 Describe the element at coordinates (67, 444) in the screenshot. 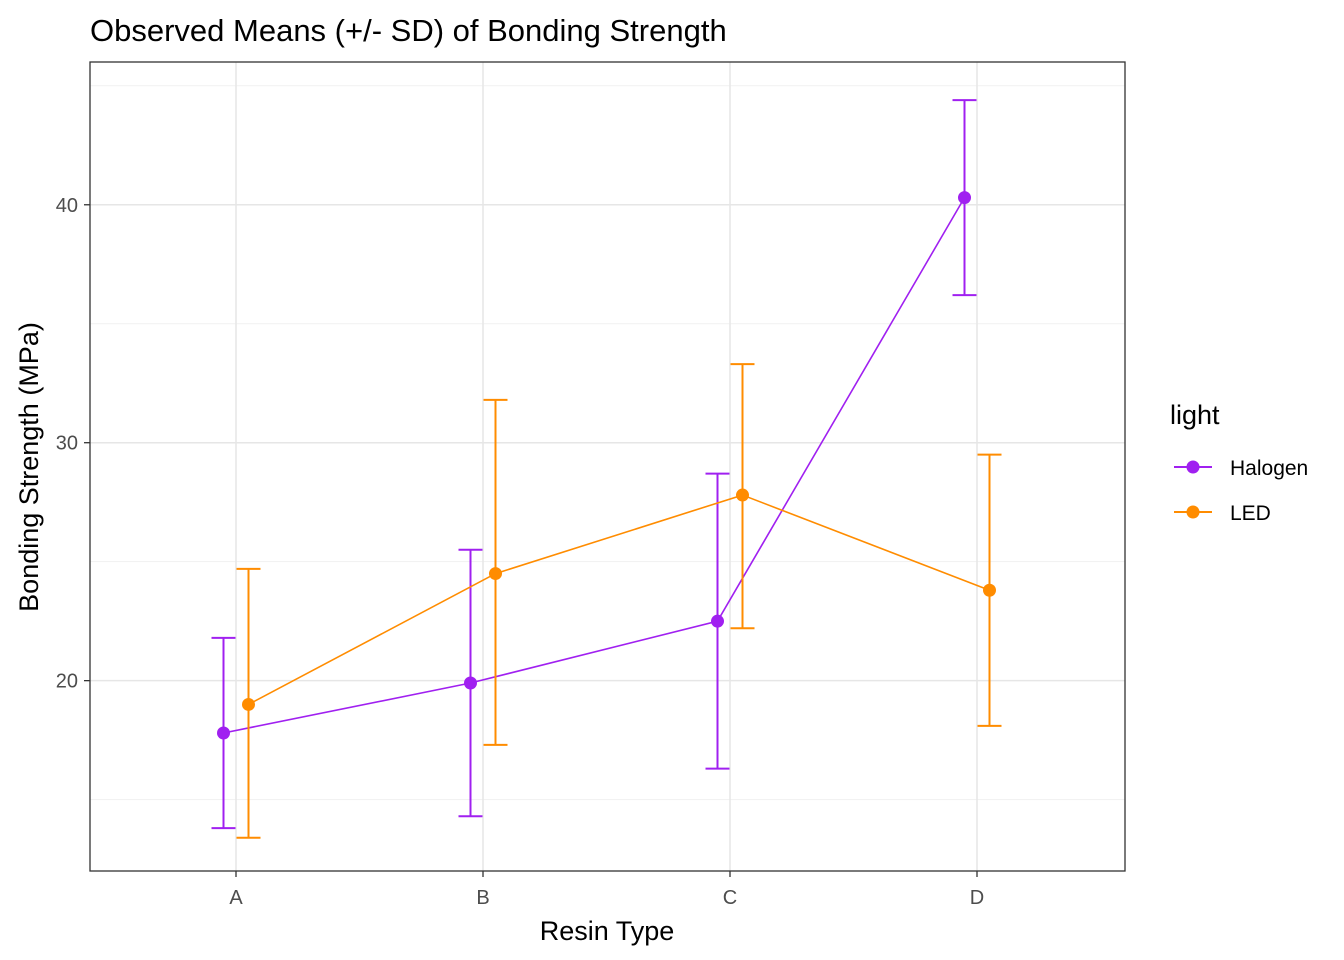

I see `y-tick-label: 30` at that location.